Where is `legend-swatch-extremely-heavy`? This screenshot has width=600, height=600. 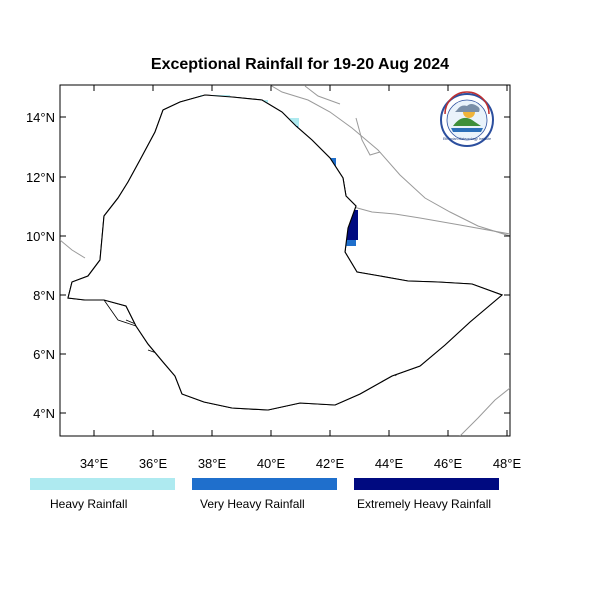 legend-swatch-extremely-heavy is located at coordinates (426, 484).